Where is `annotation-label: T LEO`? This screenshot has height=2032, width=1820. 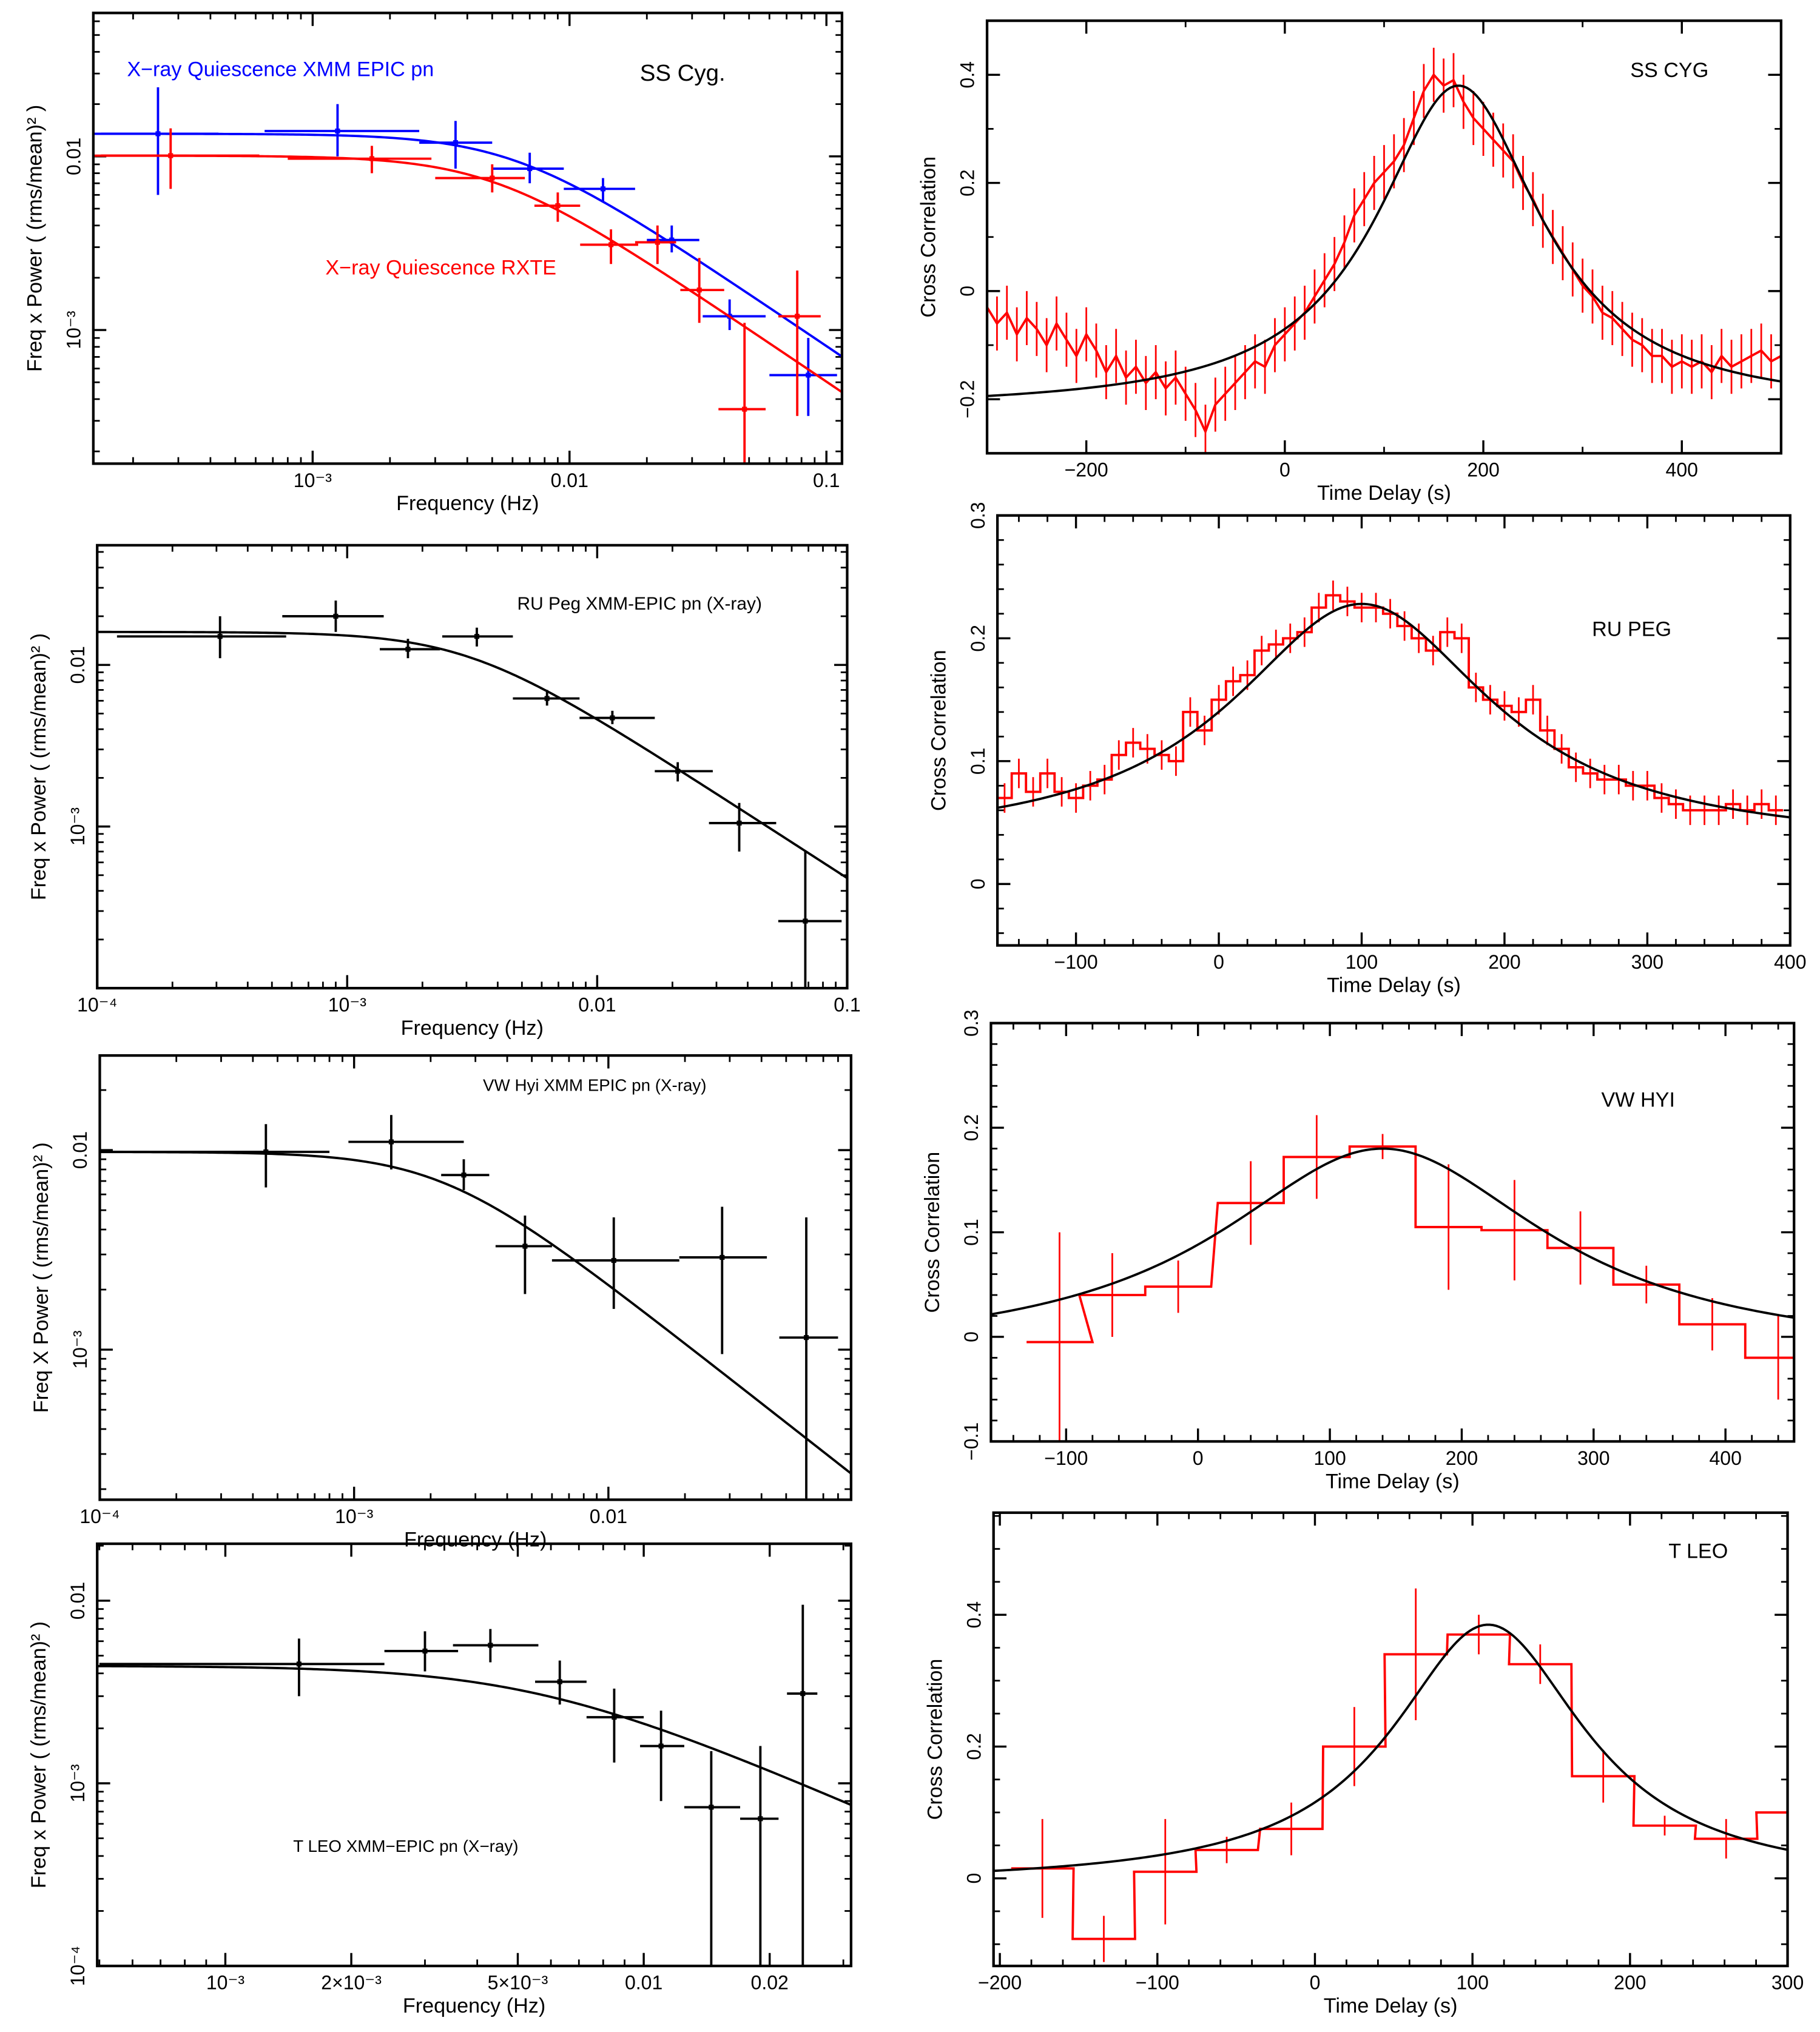
annotation-label: T LEO is located at coordinates (1698, 1551).